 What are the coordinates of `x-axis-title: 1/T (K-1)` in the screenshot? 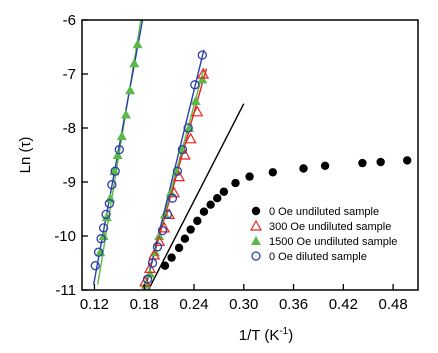 It's located at (266, 335).